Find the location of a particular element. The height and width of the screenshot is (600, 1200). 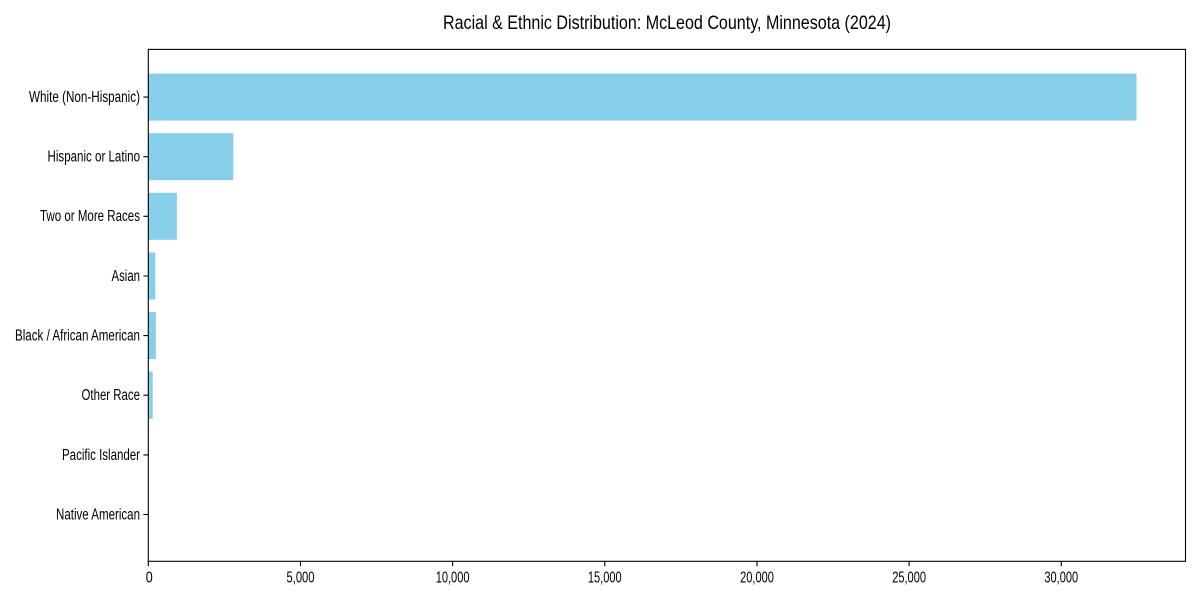

svg-text: 5,000 is located at coordinates (301, 577).